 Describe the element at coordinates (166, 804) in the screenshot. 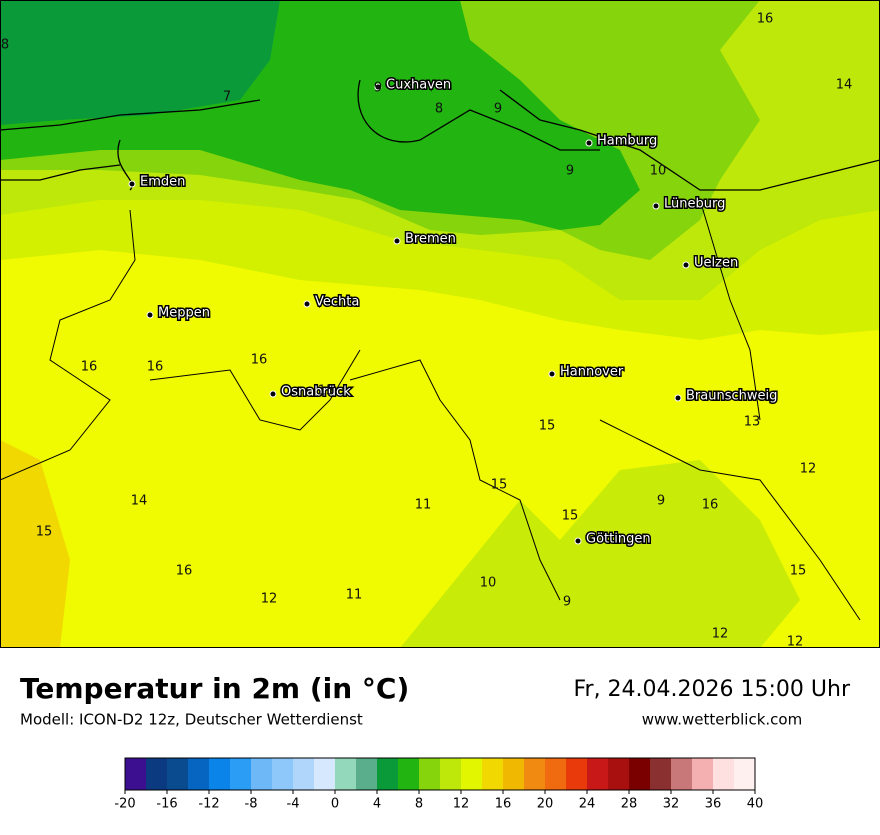

I see `colorbar-tick-label: -16` at that location.